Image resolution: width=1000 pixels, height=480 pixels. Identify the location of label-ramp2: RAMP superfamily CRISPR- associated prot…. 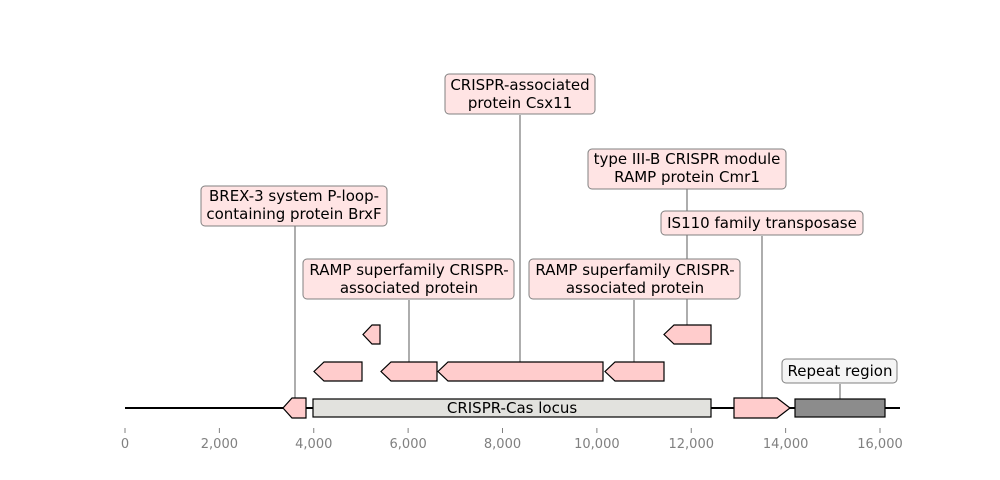
(634, 279).